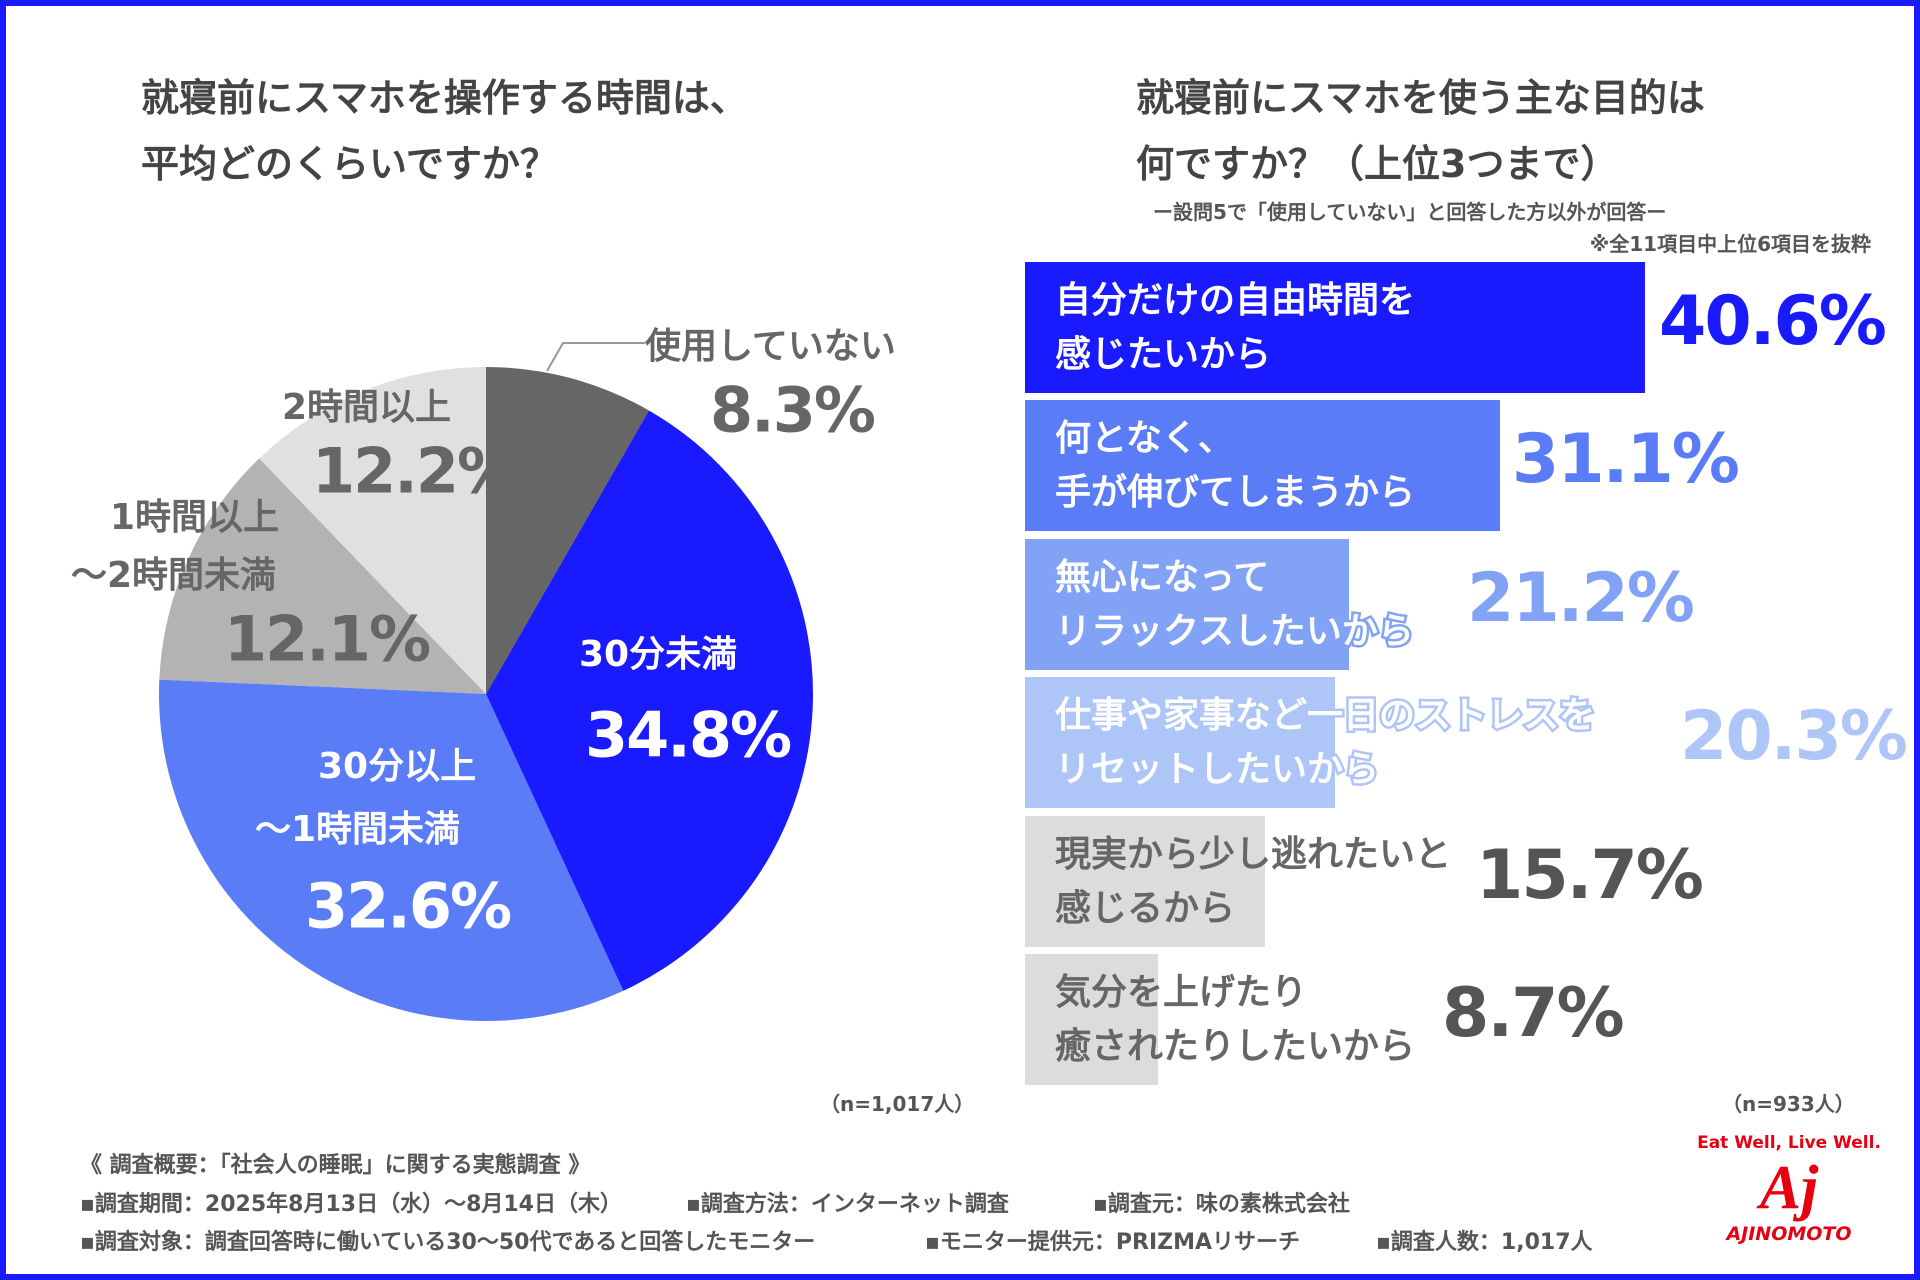  What do you see at coordinates (1113, 1242) in the screenshot?
I see `footer-item: ▪モニター提供元：PRIZMAリサーチ` at bounding box center [1113, 1242].